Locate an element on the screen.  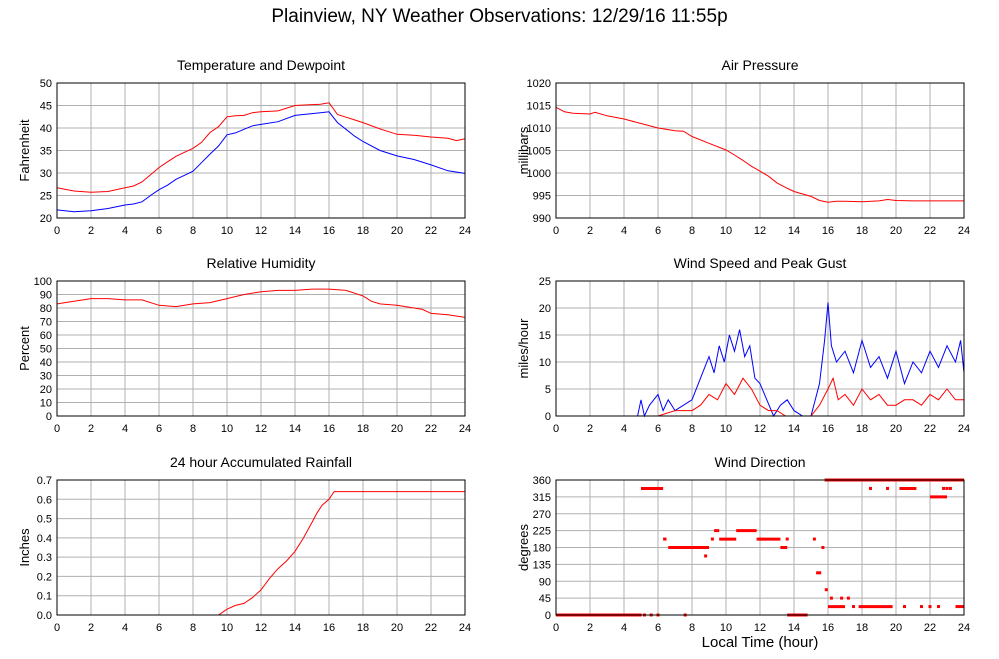
chart-title: Temperature and Dewpoint is located at coordinates (261, 65).